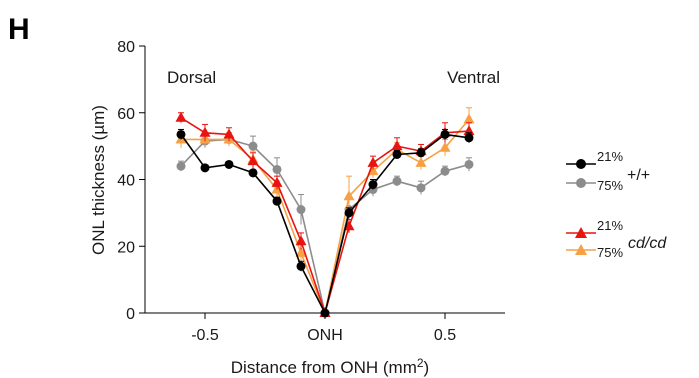 This screenshot has height=378, width=699. I want to click on y-tick-label: 20, so click(126, 247).